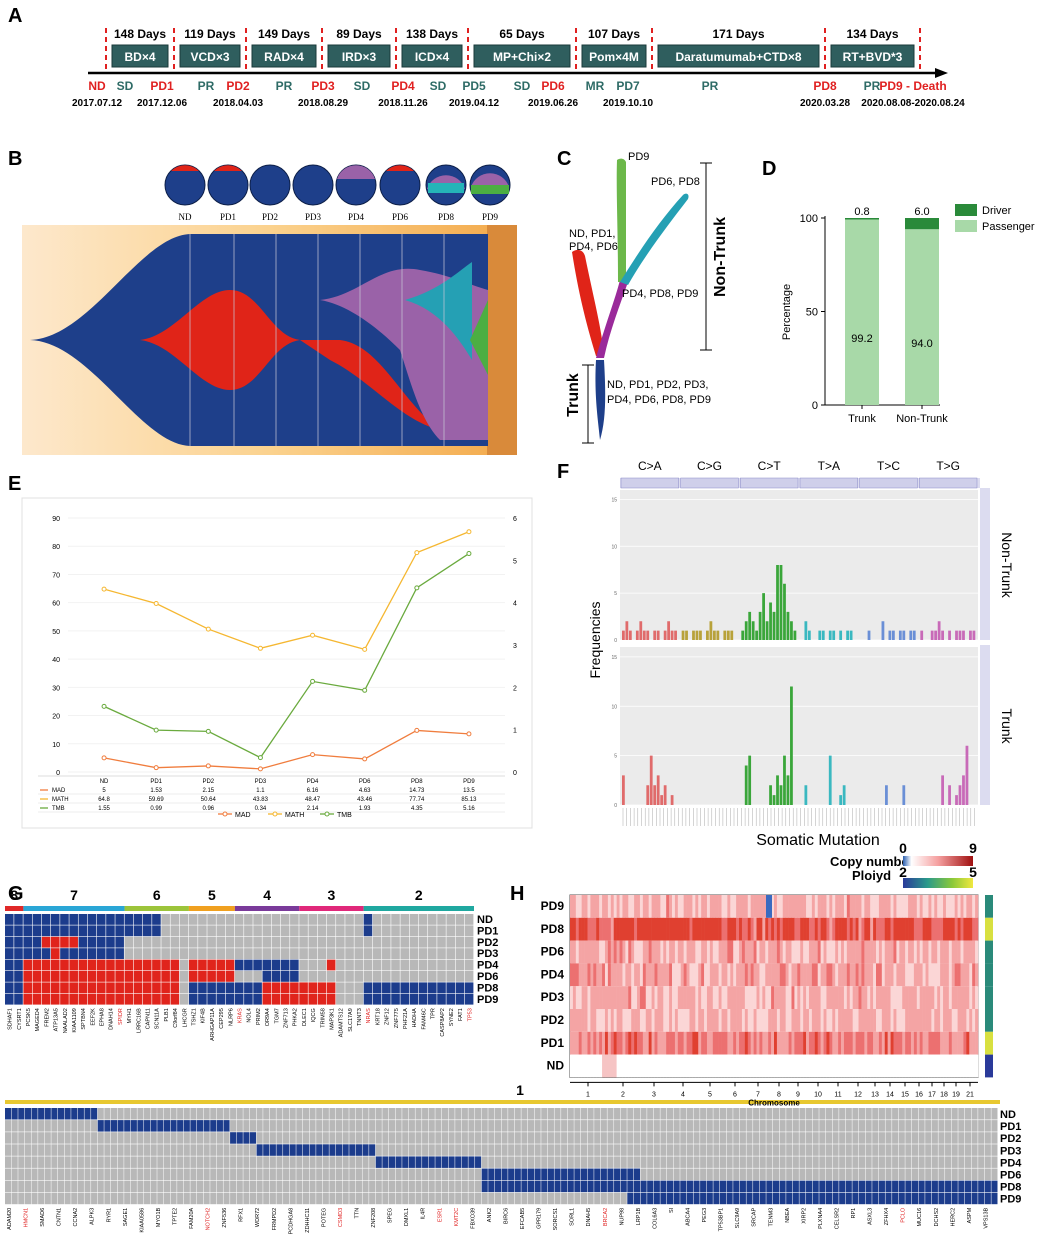 Image resolution: width=1038 pixels, height=1249 pixels. I want to click on y-right-tick: 1, so click(515, 731).